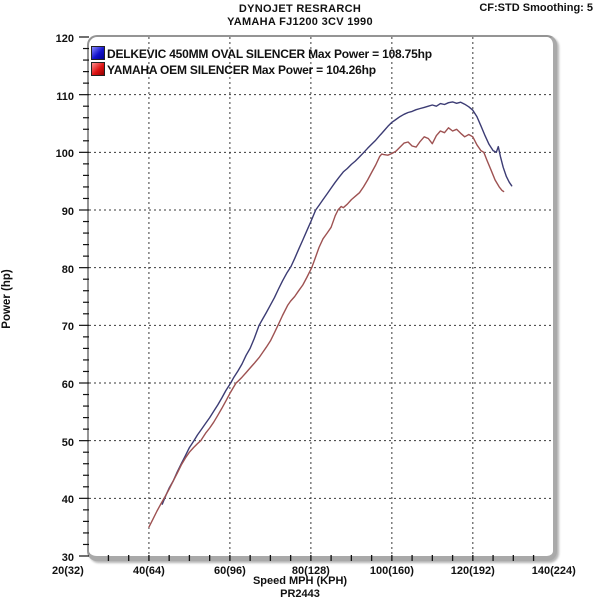 This screenshot has width=600, height=600. I want to click on y-tick-label: 90, so click(67, 212).